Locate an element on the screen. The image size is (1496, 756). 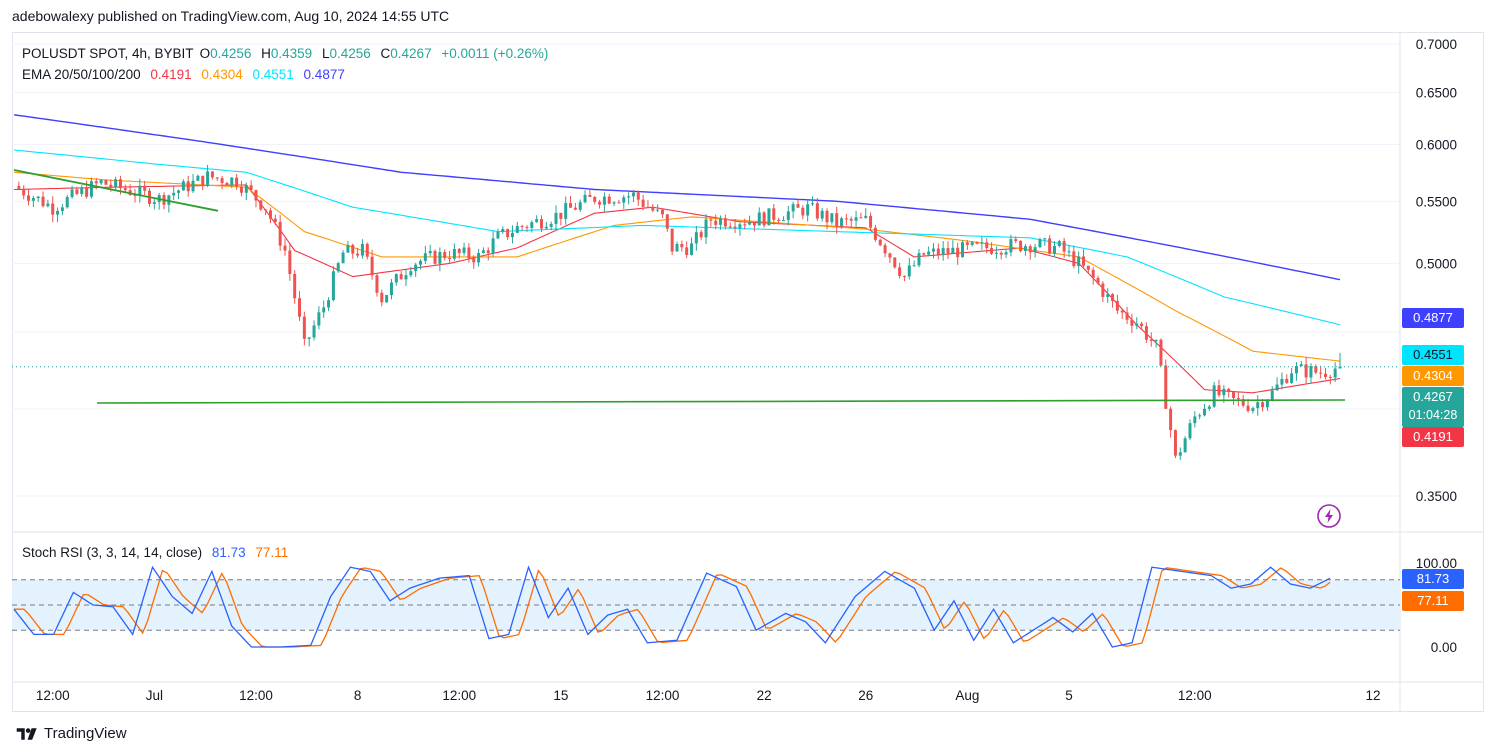
open-value: 0.4256 is located at coordinates (231, 53).